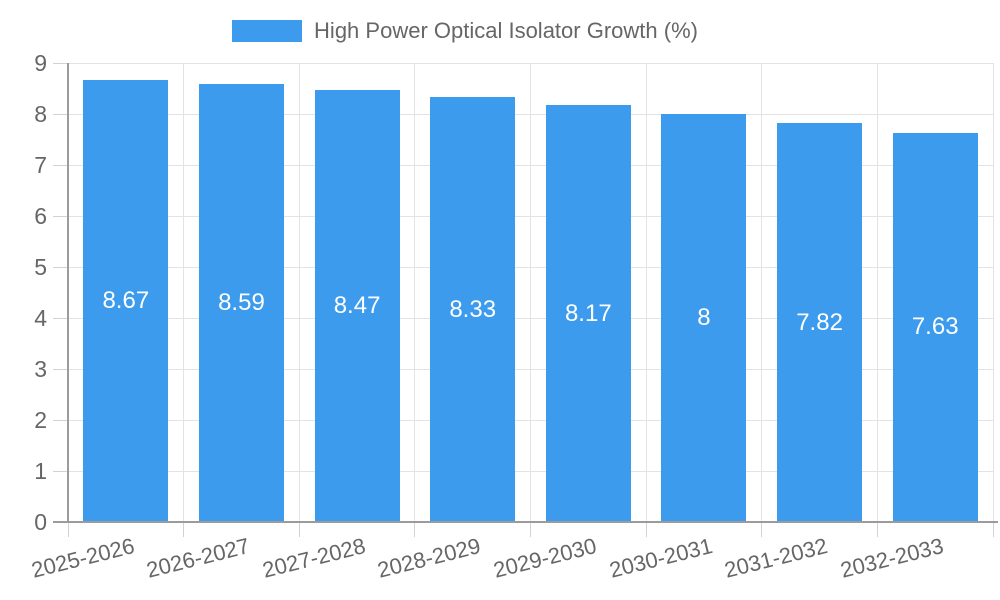  What do you see at coordinates (313, 558) in the screenshot?
I see `x-axis-tick-label: 2027-2028` at bounding box center [313, 558].